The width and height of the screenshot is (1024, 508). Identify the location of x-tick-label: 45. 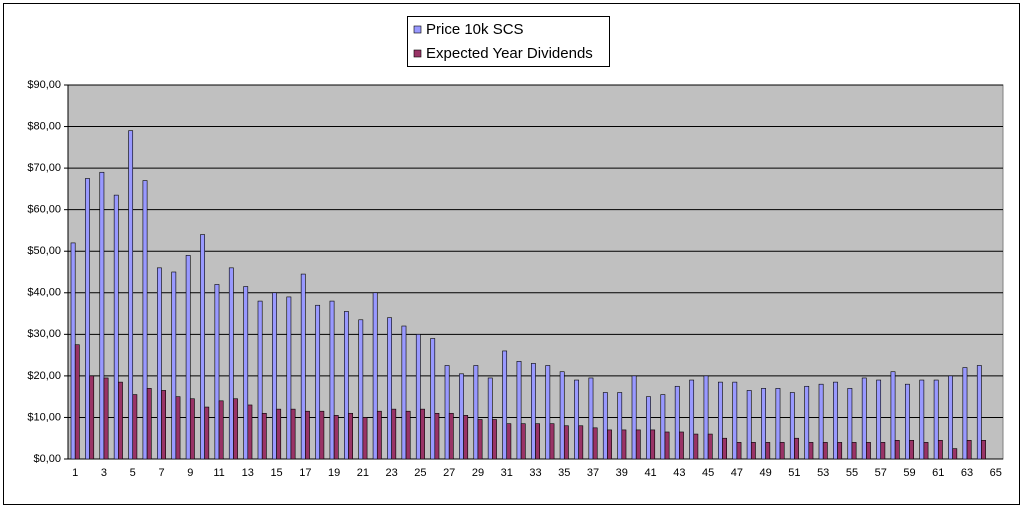
(708, 473).